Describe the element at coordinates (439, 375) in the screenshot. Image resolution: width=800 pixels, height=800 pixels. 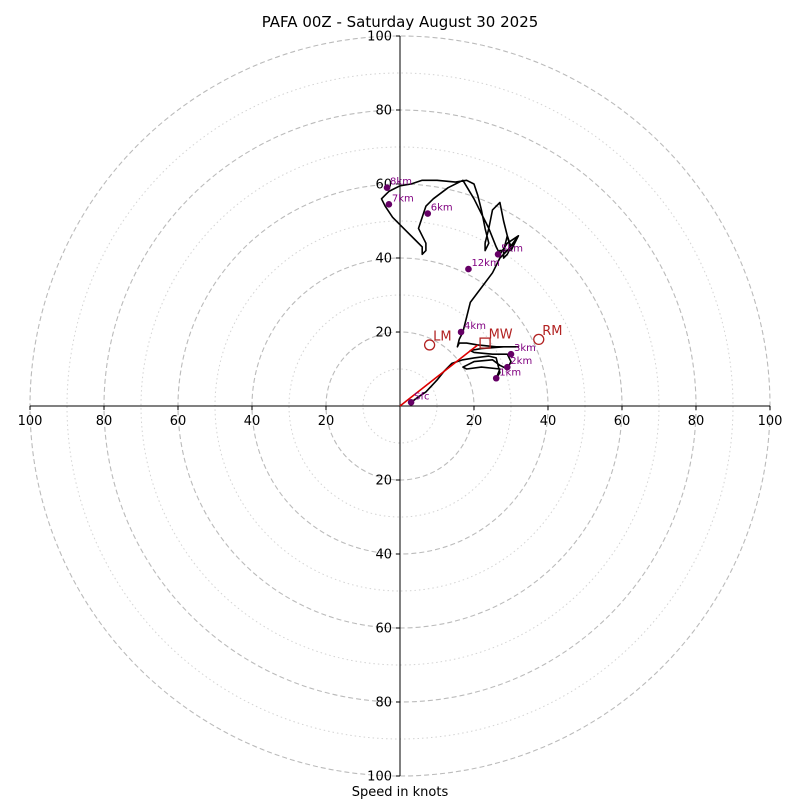
I see `shear-vector` at that location.